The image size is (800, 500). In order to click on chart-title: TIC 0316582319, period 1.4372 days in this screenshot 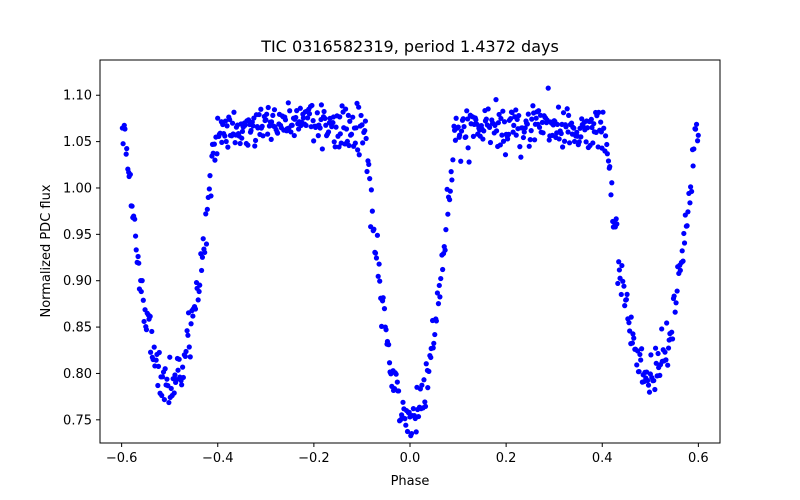, I will do `click(409, 46)`.